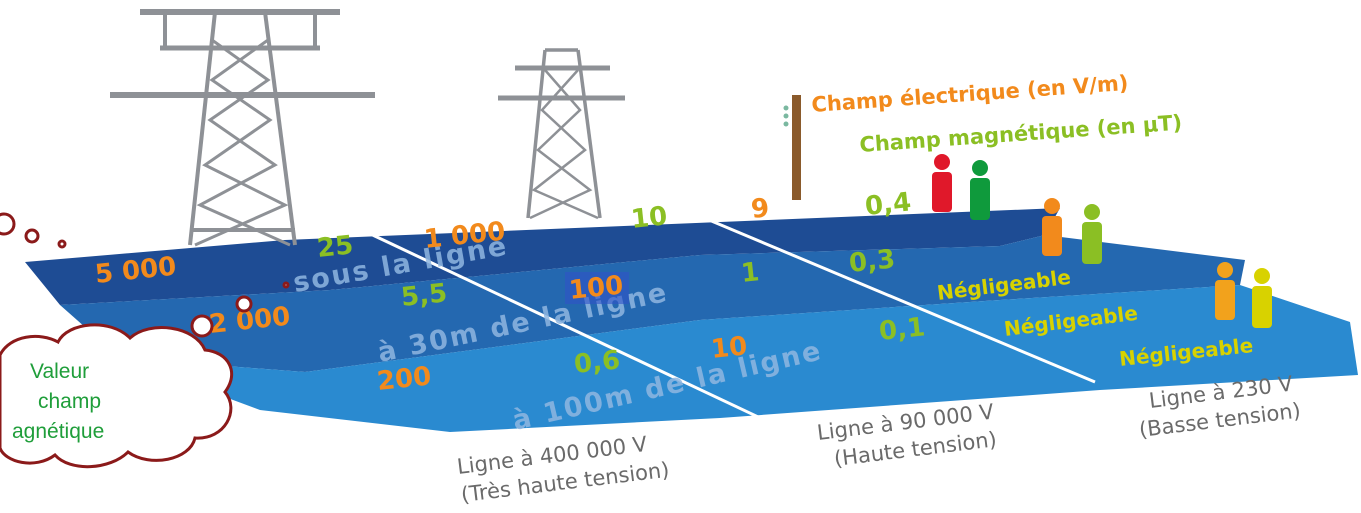  Describe the element at coordinates (1225, 291) in the screenshot. I see `person-orange-2-icon` at that location.